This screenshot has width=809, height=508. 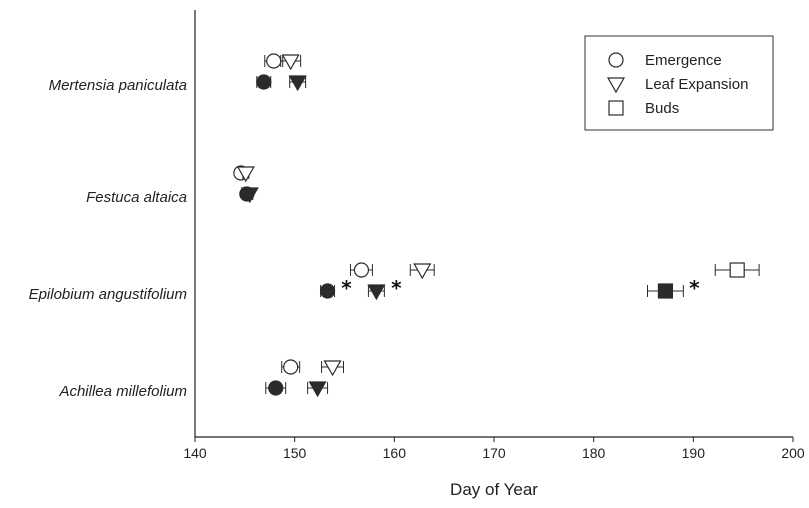 I want to click on x-tick-label: 200, so click(x=793, y=453).